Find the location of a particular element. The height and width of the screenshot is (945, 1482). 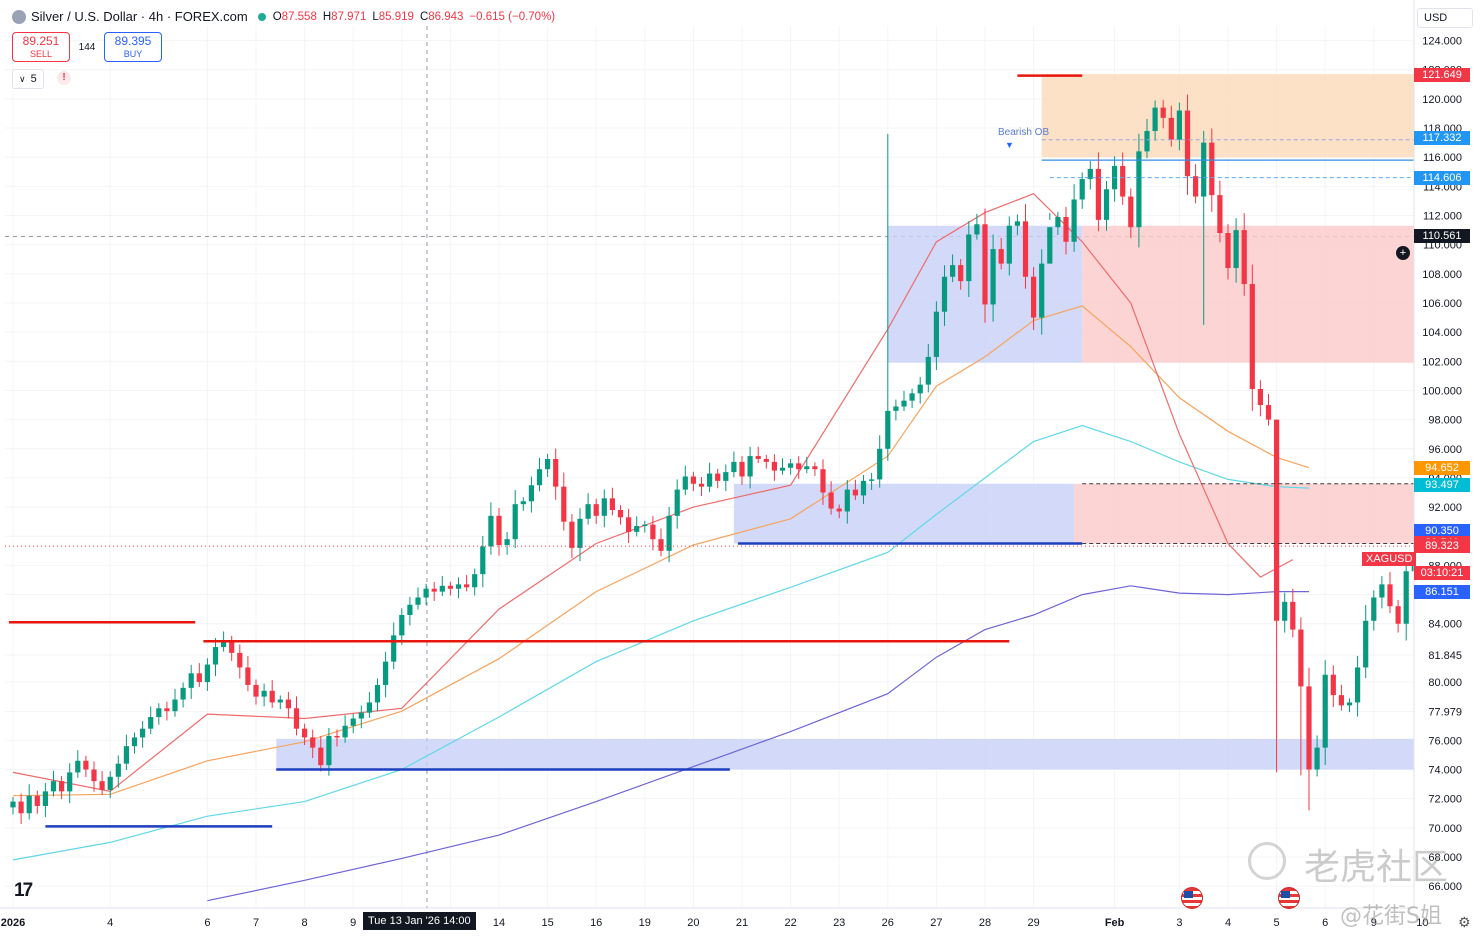

price-level-label: 117.332 is located at coordinates (1442, 137).